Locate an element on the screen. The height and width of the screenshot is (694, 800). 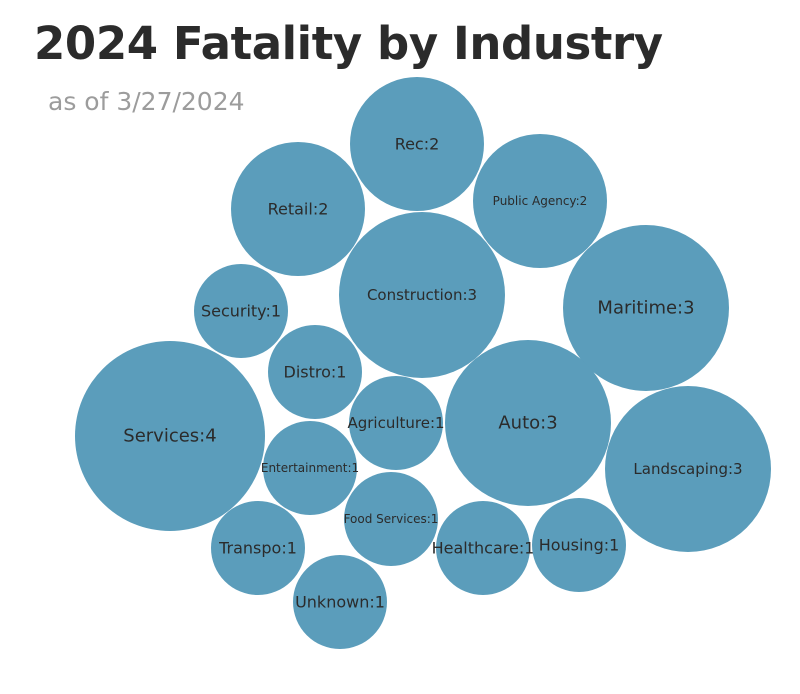
bubble-label-transpo: Transpo:1 is located at coordinates (257, 548).